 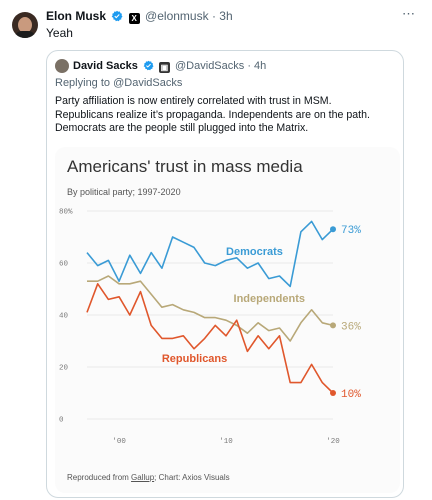 I want to click on series-name-label-republicans: Republicans, so click(x=194, y=359).